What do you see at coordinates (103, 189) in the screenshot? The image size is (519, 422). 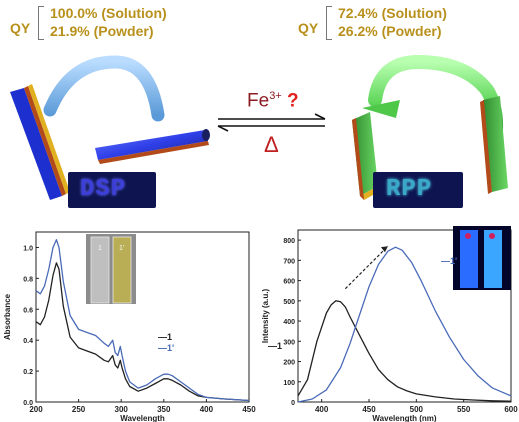 I see `left-photo-label: DSP` at bounding box center [103, 189].